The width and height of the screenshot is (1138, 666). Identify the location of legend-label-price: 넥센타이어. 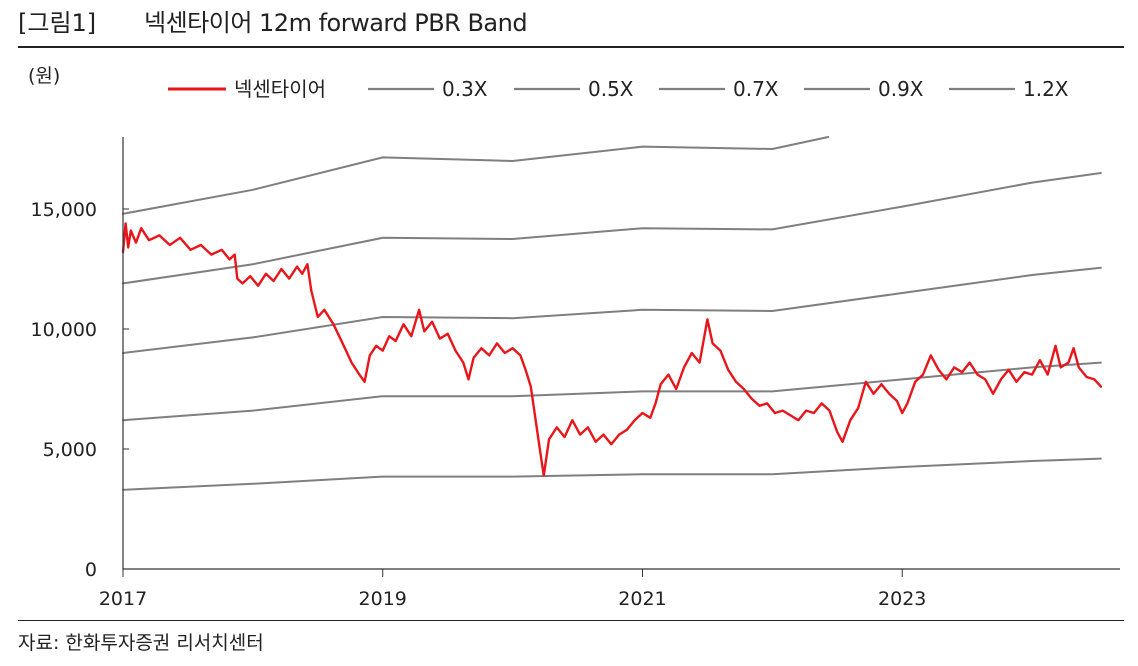
(280, 89).